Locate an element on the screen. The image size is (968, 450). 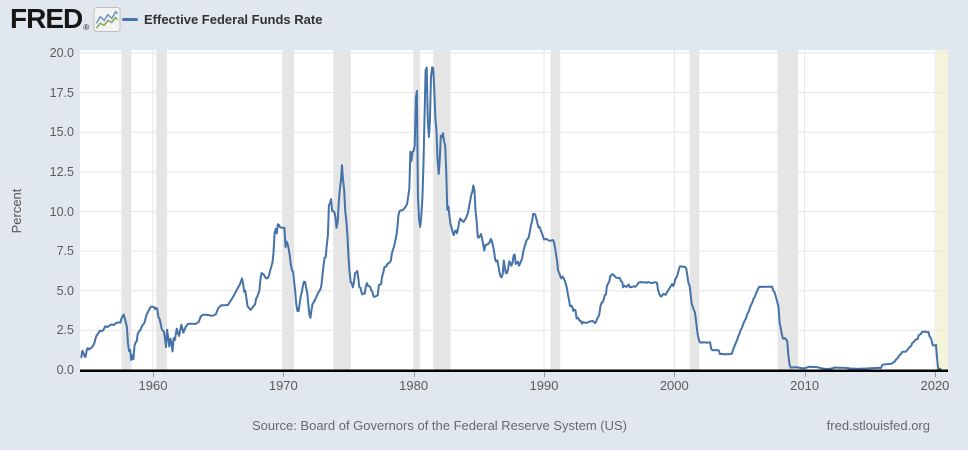
y-tick-label: 20.0 is located at coordinates (61, 53).